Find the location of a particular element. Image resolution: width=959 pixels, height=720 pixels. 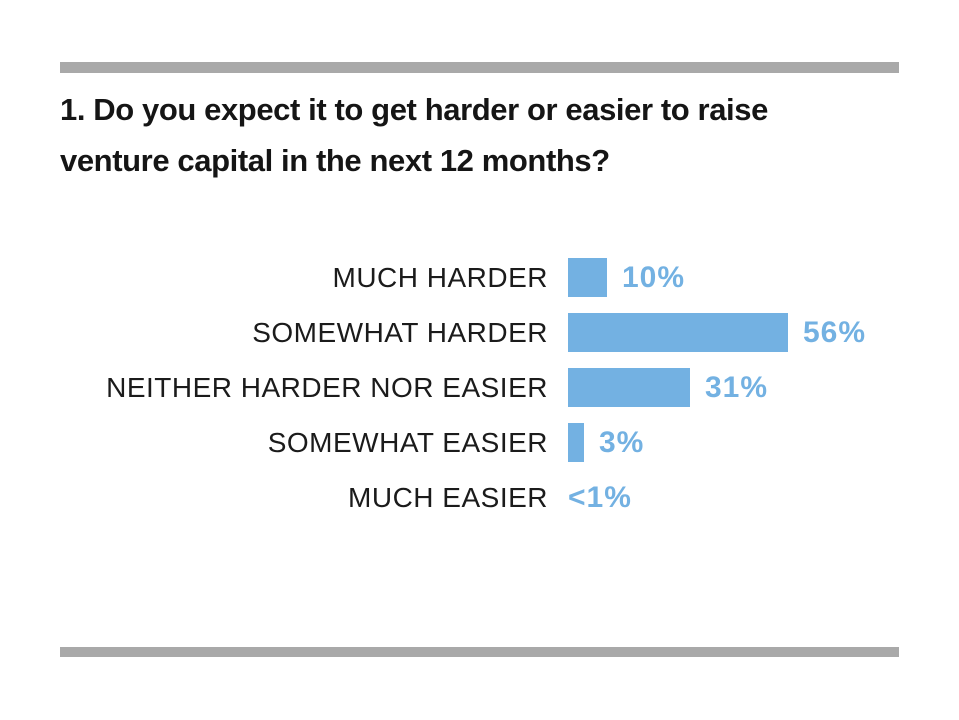

bar-area: 10% is located at coordinates (626, 277).